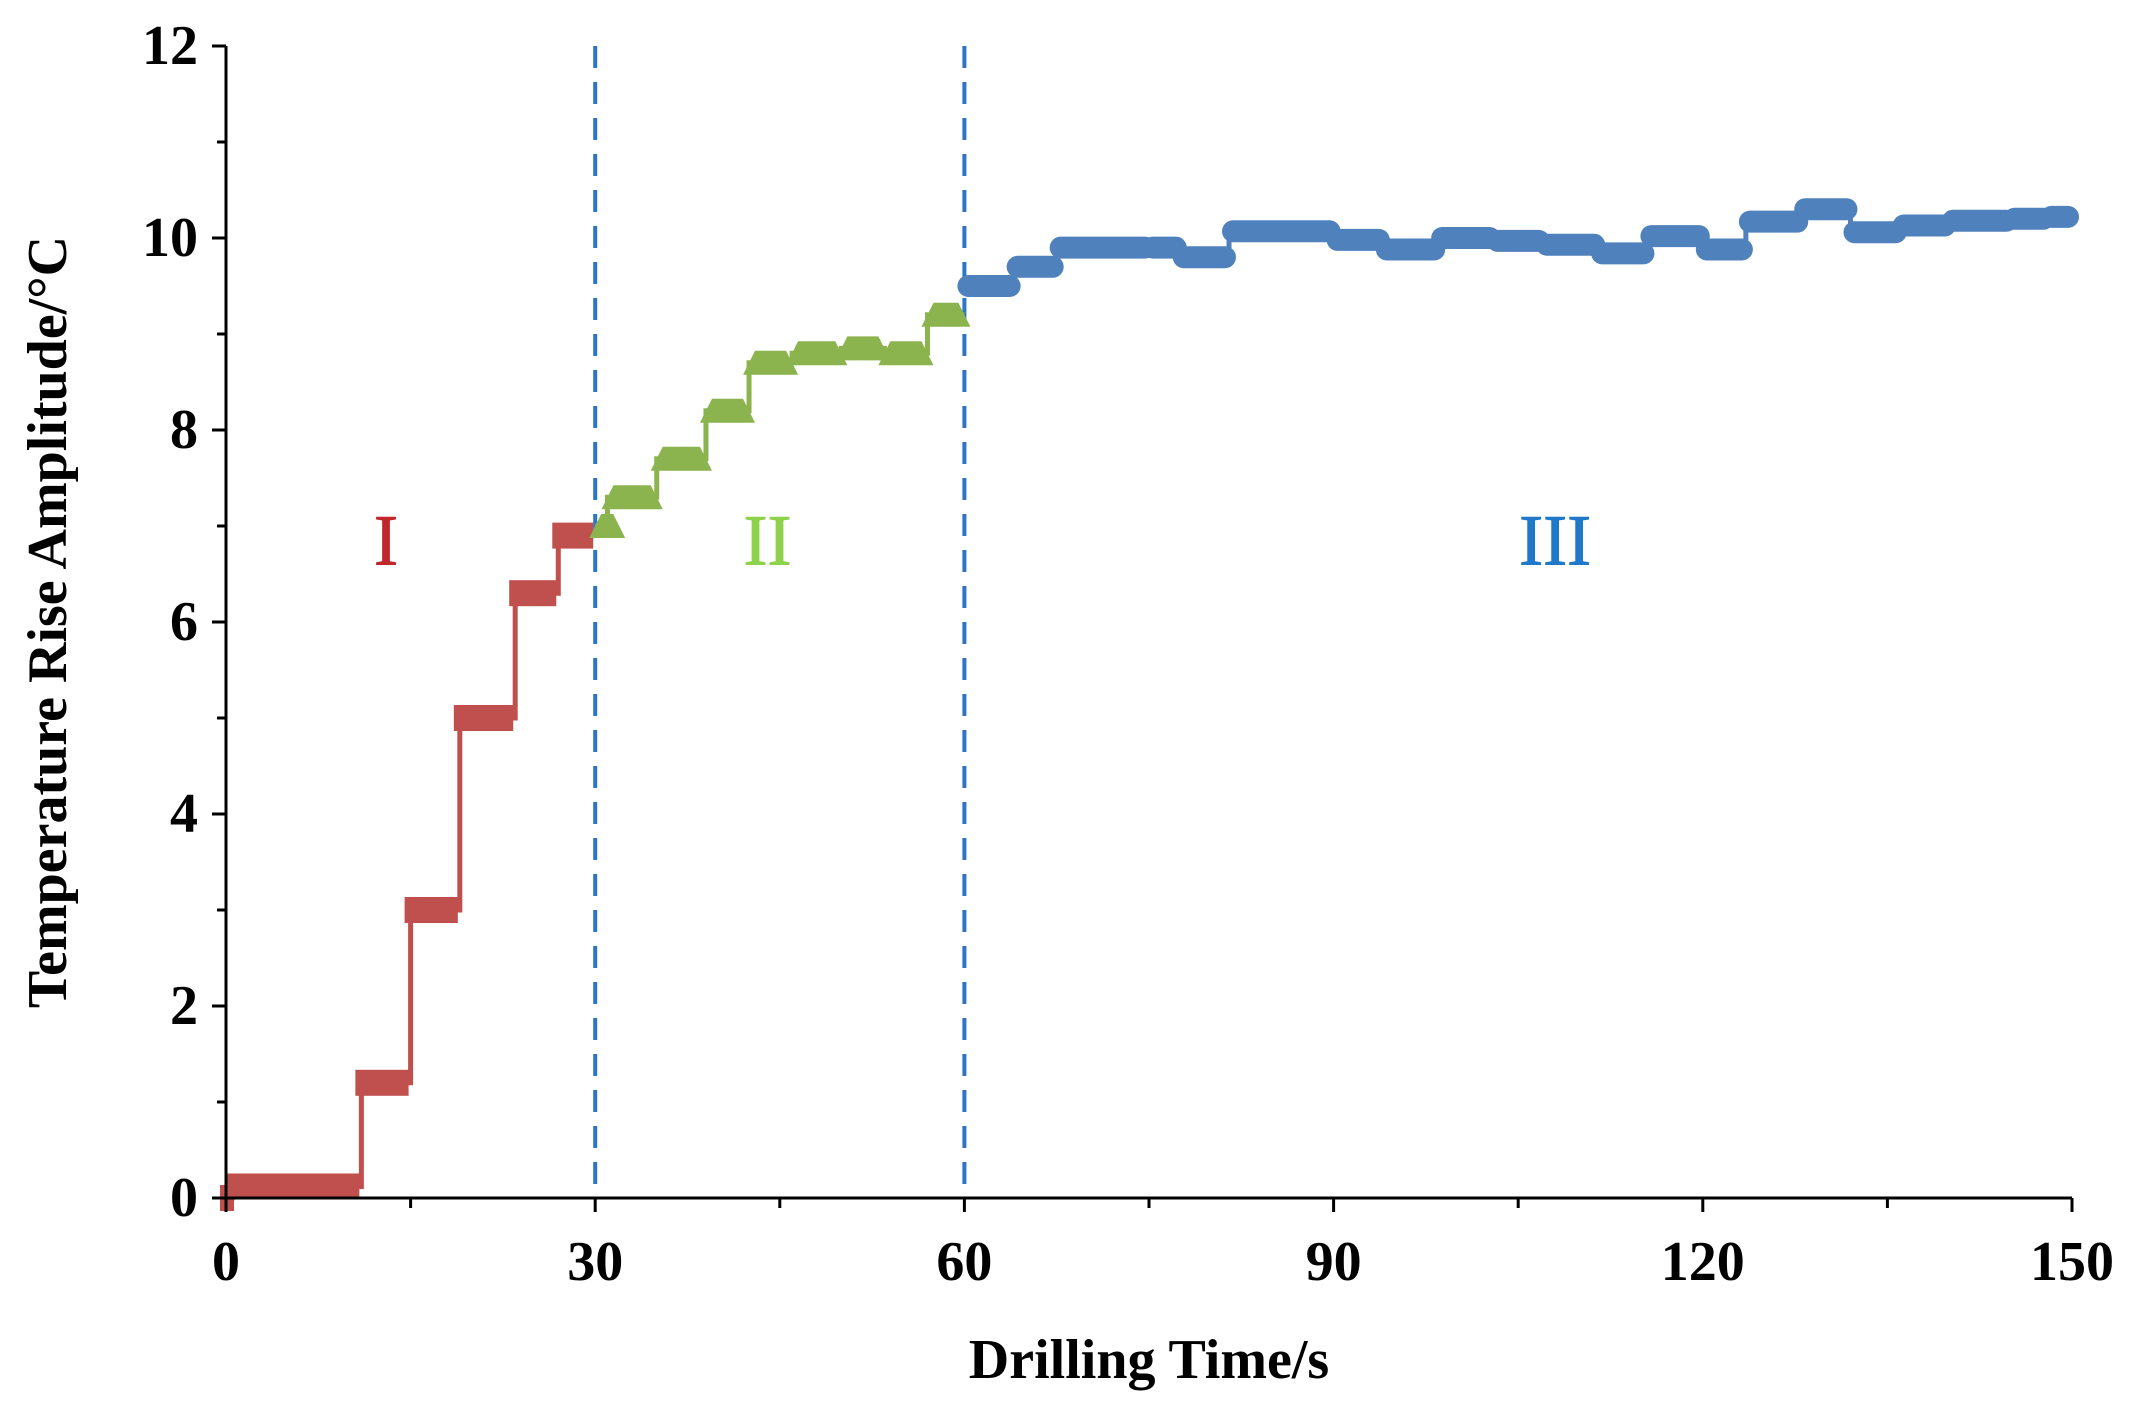  I want to click on y-tick-label: 12, so click(170, 46).